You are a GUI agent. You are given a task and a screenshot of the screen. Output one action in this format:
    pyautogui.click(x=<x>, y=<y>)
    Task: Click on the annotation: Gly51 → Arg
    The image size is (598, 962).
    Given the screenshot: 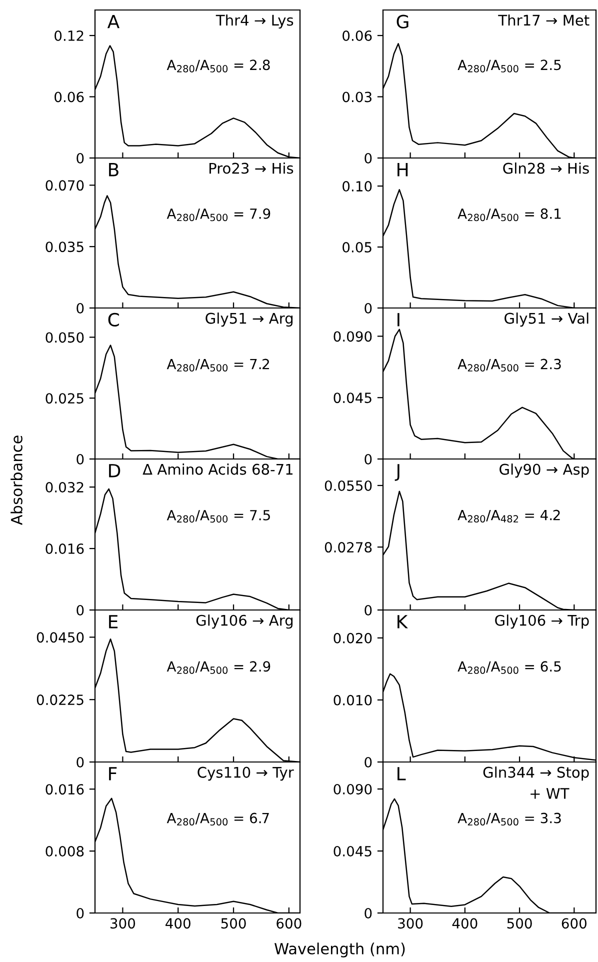 What is the action you would take?
    pyautogui.click(x=249, y=319)
    